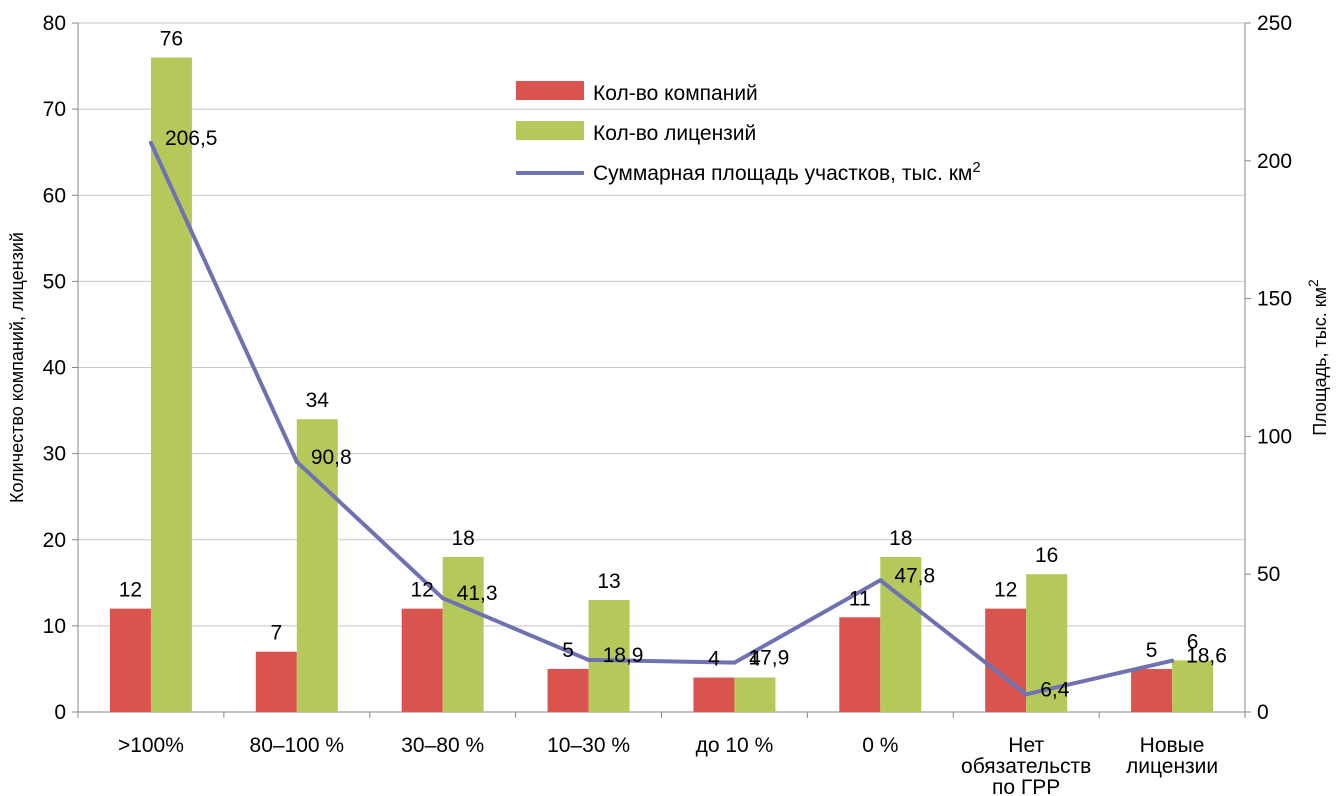 The image size is (1338, 796). Describe the element at coordinates (768, 658) in the screenshot. I see `data-label-area: 17,9` at that location.